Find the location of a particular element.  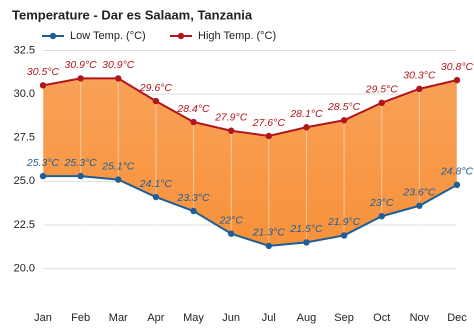

legend: Low Temp. (°C) High Temp. (°C) is located at coordinates (159, 36).